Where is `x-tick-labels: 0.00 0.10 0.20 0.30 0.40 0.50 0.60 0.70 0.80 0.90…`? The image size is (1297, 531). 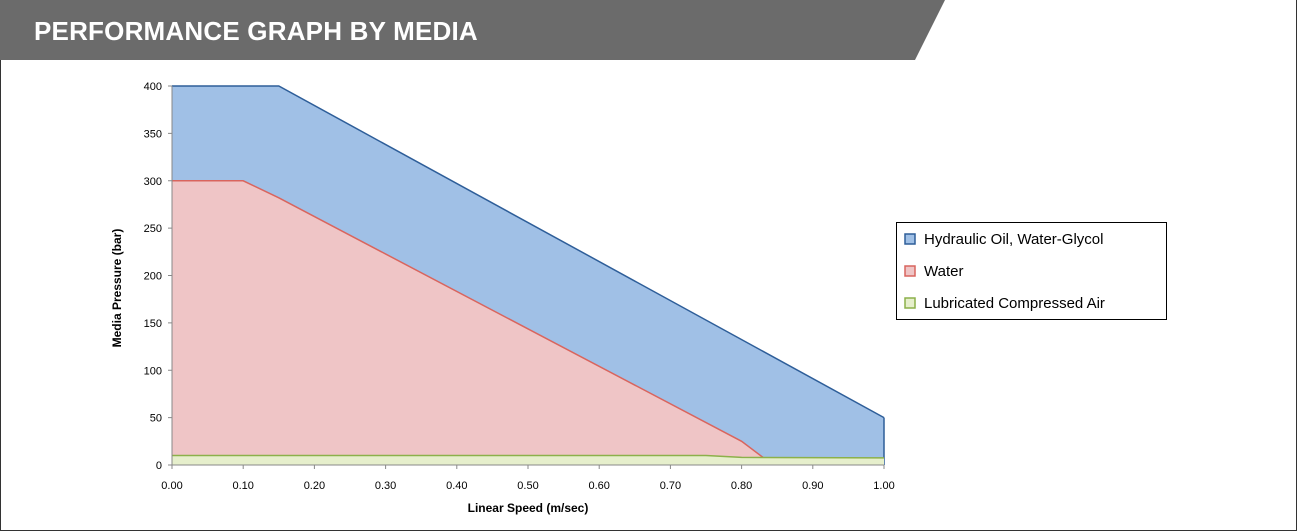 x-tick-labels: 0.00 0.10 0.20 0.30 0.40 0.50 0.60 0.70 0.80 0.90… is located at coordinates (527, 486).